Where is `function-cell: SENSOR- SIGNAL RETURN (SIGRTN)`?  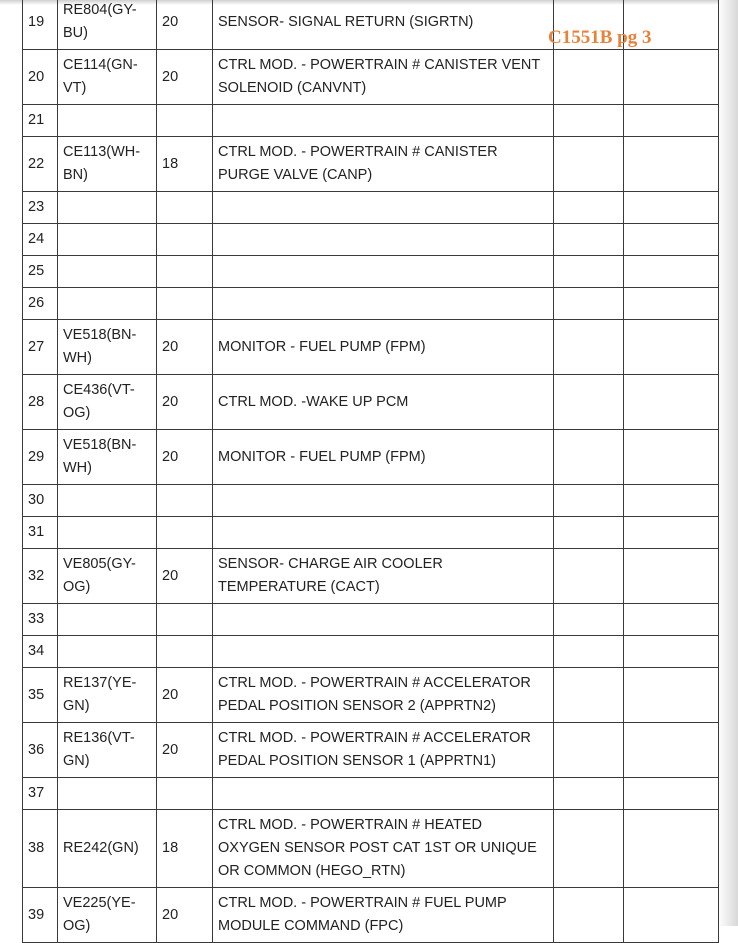
function-cell: SENSOR- SIGNAL RETURN (SIGRTN) is located at coordinates (383, 25).